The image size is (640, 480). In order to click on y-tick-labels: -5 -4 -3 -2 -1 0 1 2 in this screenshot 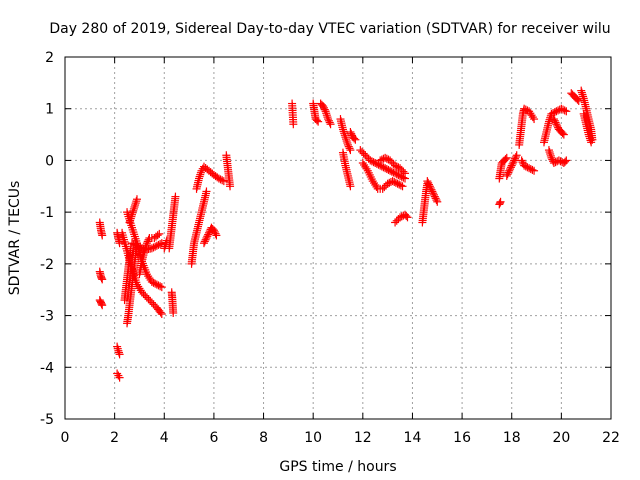, I will do `click(47, 239)`.